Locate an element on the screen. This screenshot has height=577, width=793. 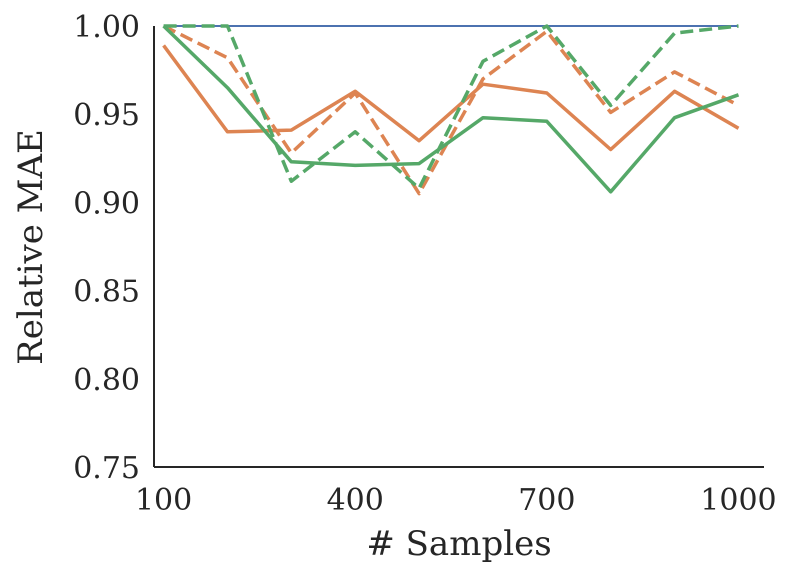
y-tick-label: 0.80 is located at coordinates (106, 380).